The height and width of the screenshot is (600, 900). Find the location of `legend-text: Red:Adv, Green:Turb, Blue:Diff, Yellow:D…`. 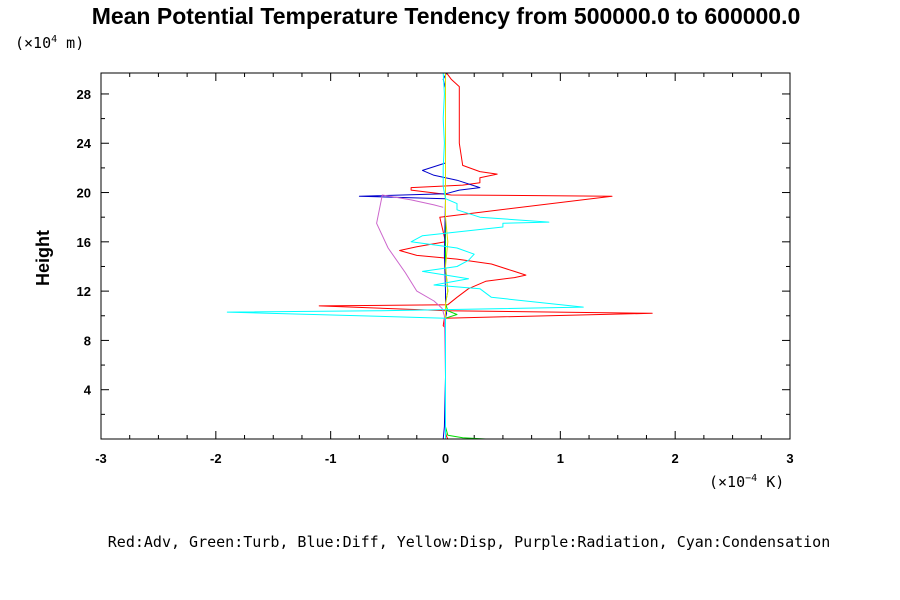

legend-text: Red:Adv, Green:Turb, Blue:Diff, Yellow:D… is located at coordinates (469, 542).